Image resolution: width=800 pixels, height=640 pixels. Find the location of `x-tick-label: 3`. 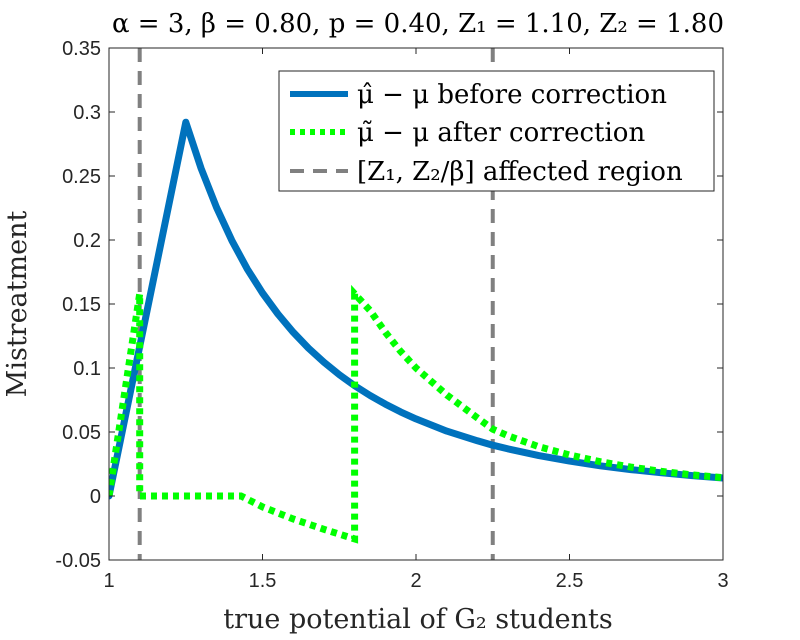

x-tick-label: 3 is located at coordinates (722, 581).